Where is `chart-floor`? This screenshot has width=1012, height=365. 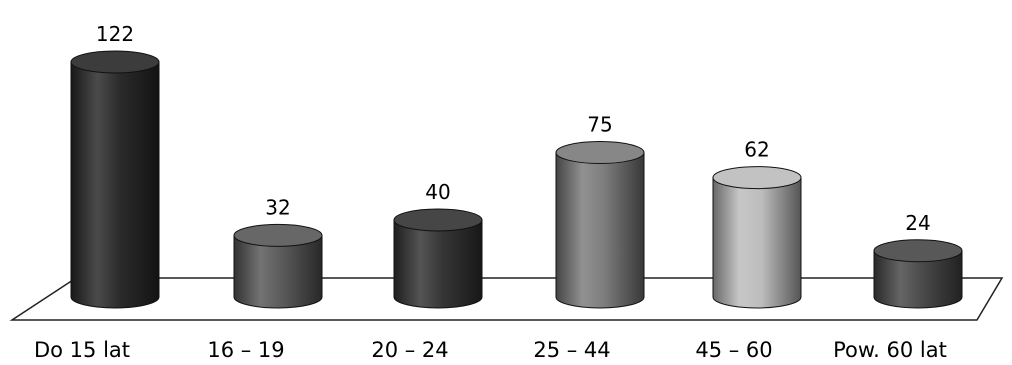 chart-floor is located at coordinates (506, 299).